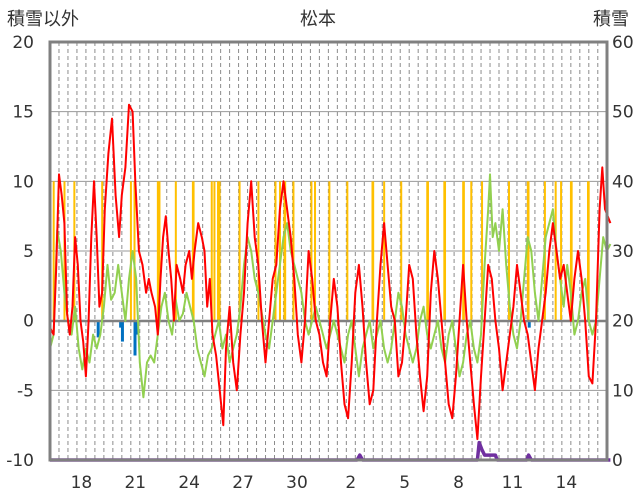 The width and height of the screenshot is (636, 501). What do you see at coordinates (404, 483) in the screenshot?
I see `x-tick-label: 5` at bounding box center [404, 483].